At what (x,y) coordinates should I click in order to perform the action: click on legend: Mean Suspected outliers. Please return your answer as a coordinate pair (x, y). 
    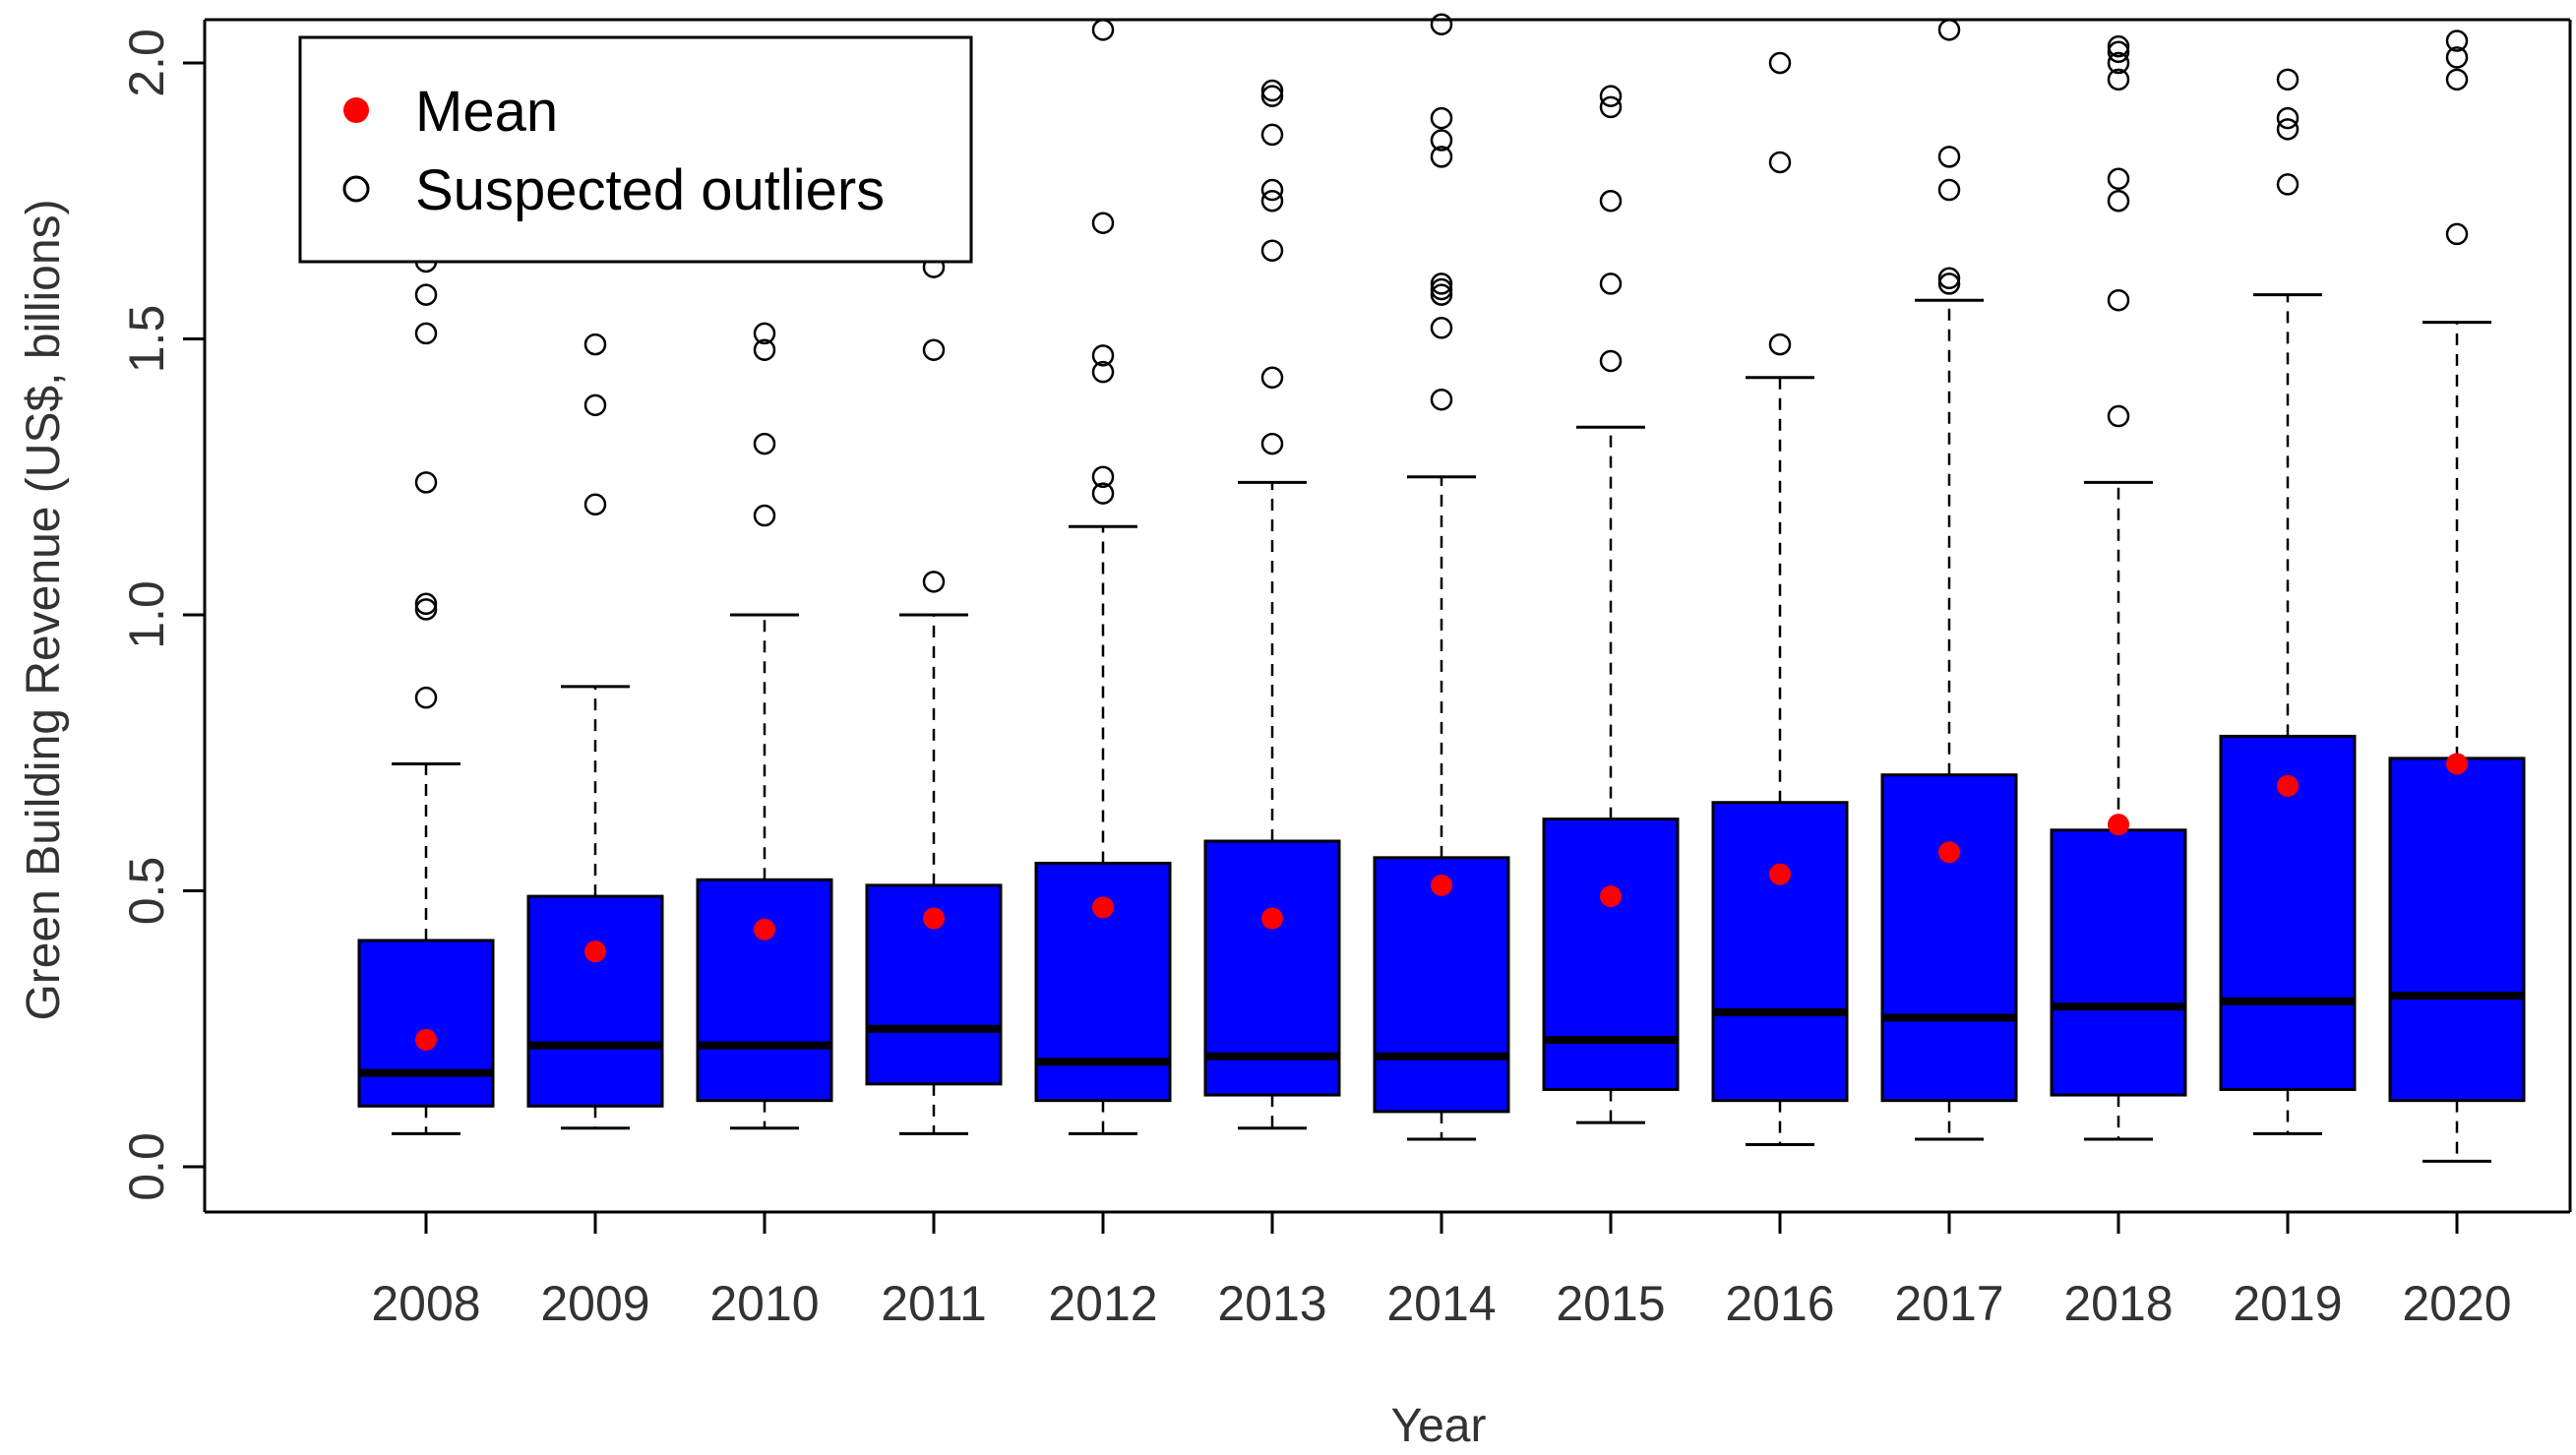
    Looking at the image, I should click on (635, 149).